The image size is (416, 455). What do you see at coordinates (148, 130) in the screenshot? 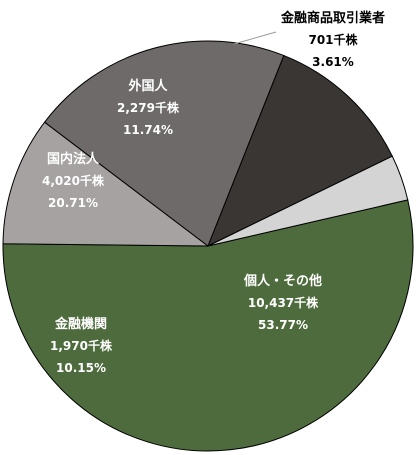
I see `slice-label-percent: 11.74%` at bounding box center [148, 130].